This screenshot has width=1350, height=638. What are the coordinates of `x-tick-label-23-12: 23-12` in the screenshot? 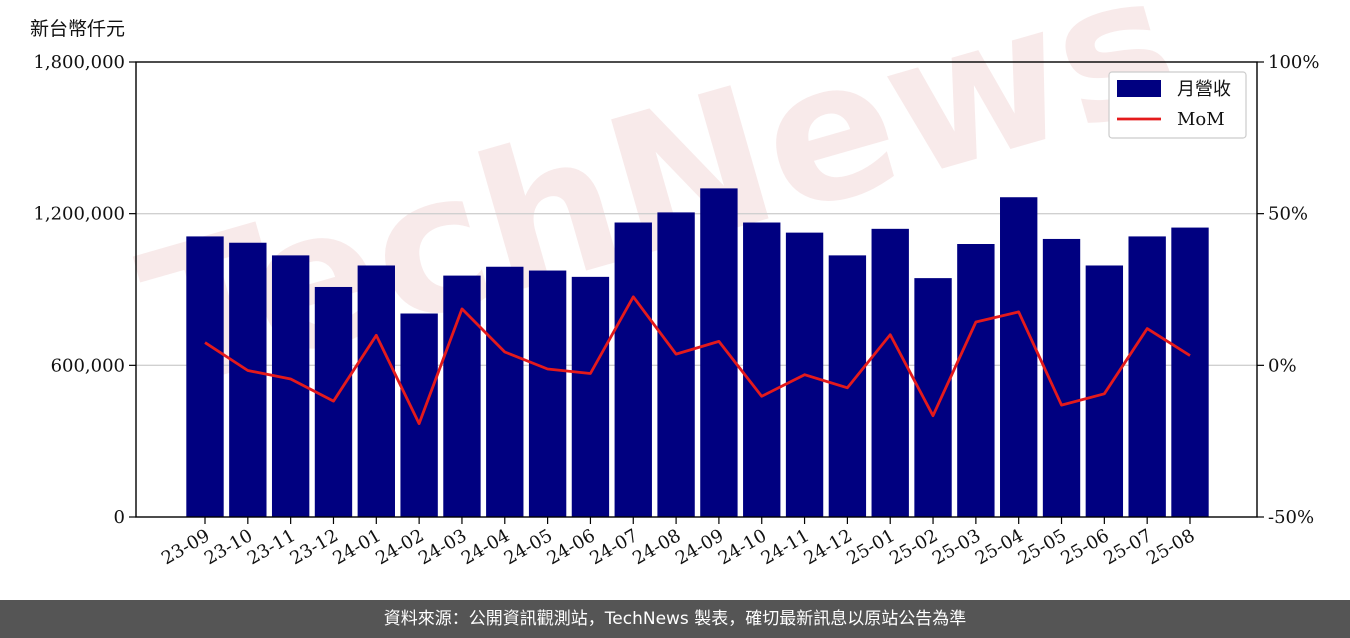 It's located at (314, 547).